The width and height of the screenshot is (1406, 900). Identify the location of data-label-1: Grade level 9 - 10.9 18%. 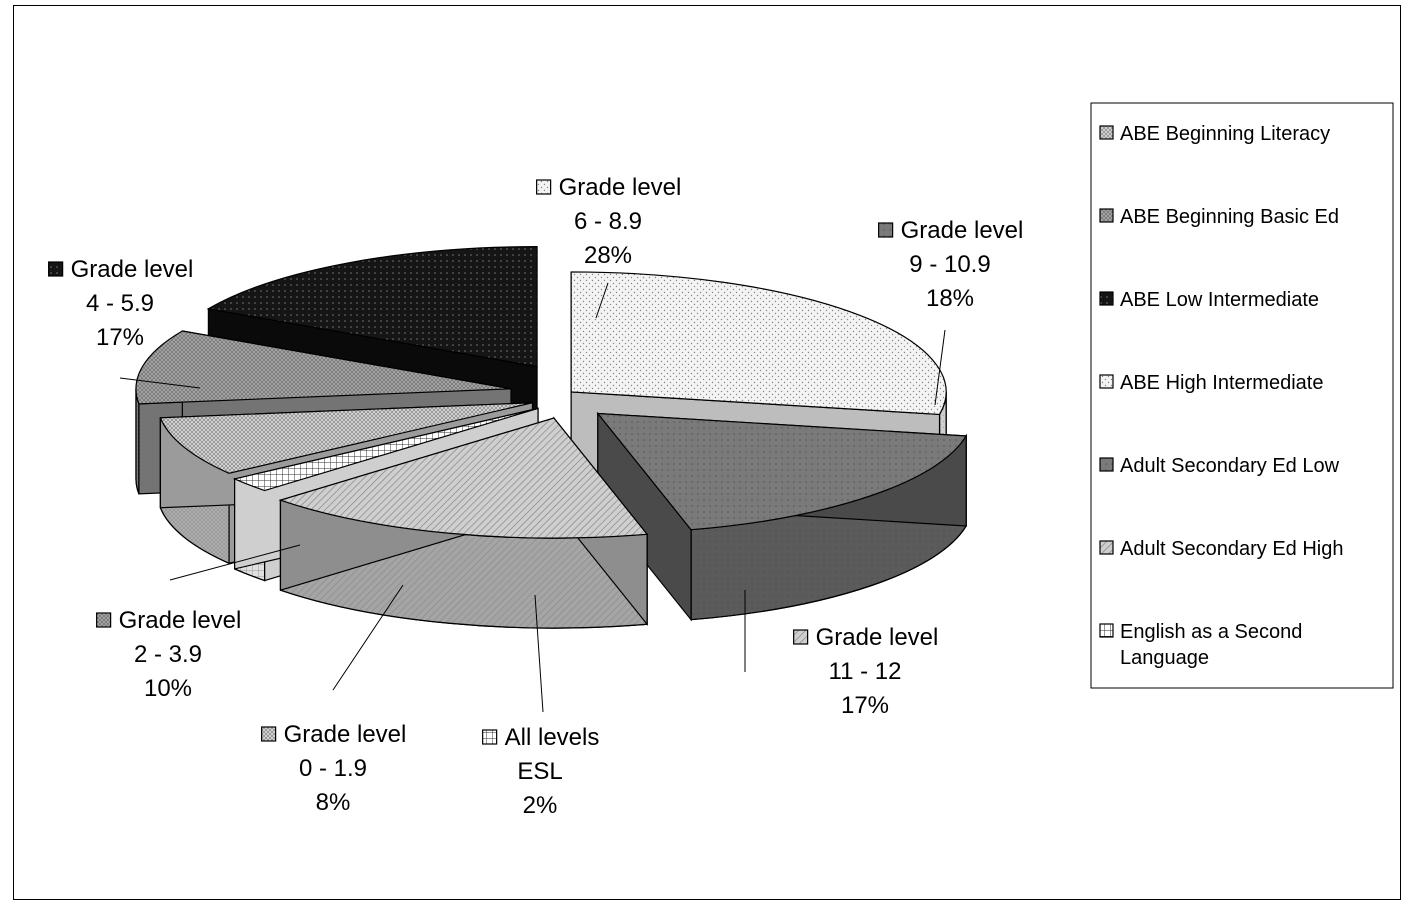
(951, 264).